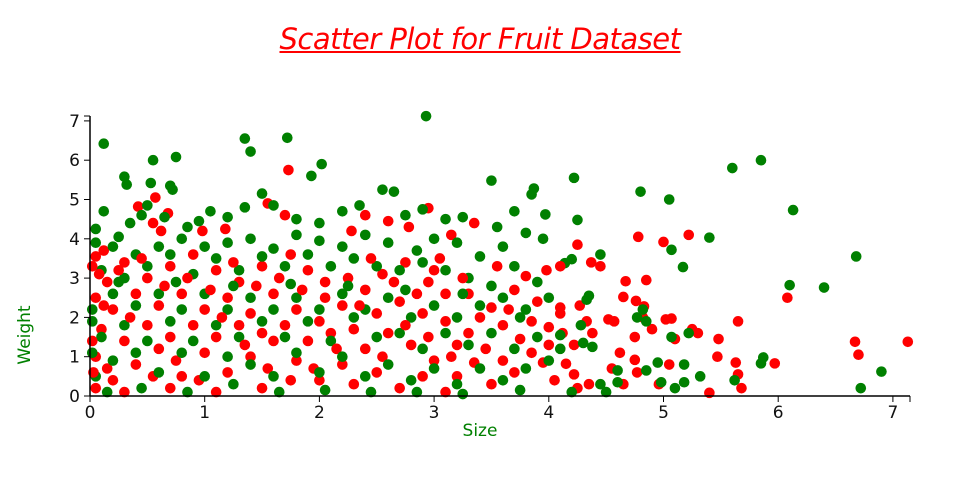 The image size is (960, 500). I want to click on x-tick-label: 4, so click(548, 413).